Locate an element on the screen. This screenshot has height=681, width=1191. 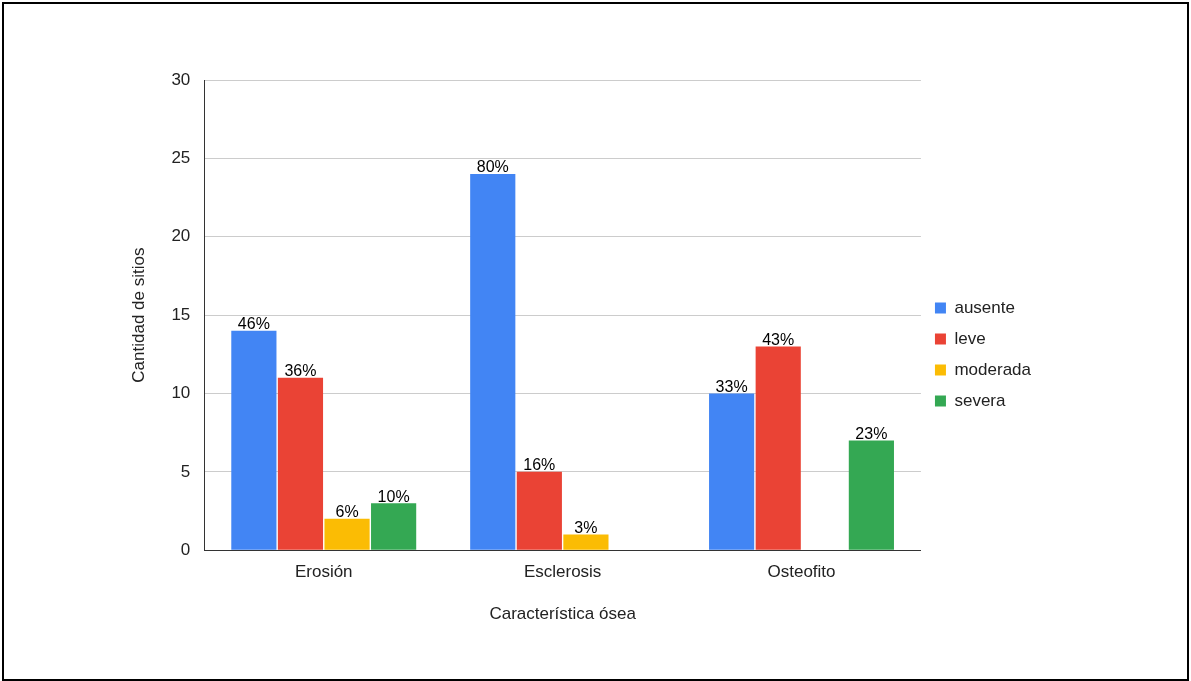
x-tick-label: Osteofito is located at coordinates (801, 572).